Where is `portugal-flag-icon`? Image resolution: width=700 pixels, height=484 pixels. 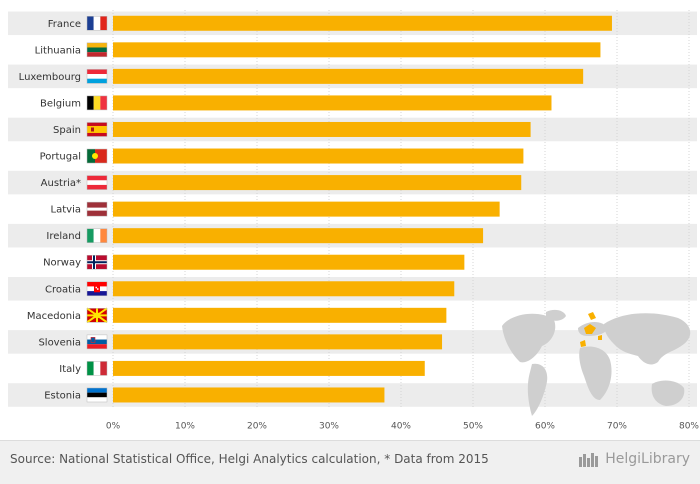 portugal-flag-icon is located at coordinates (97, 156).